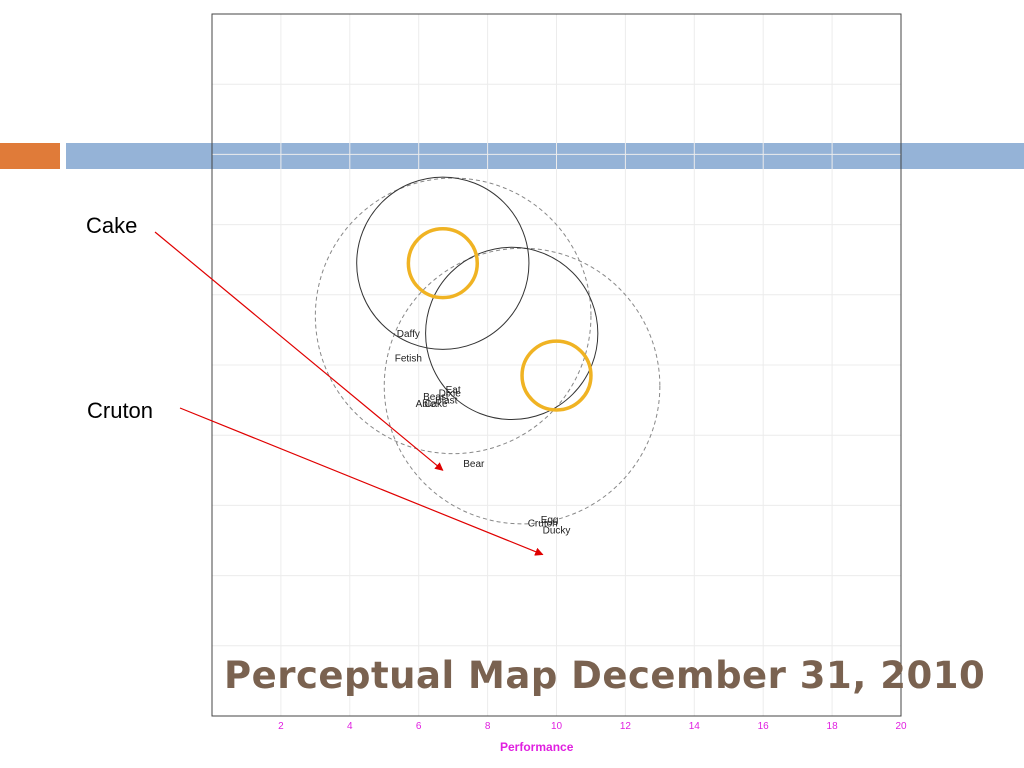 This screenshot has height=768, width=1024. Describe the element at coordinates (537, 747) in the screenshot. I see `x-axis-title: Performance` at that location.